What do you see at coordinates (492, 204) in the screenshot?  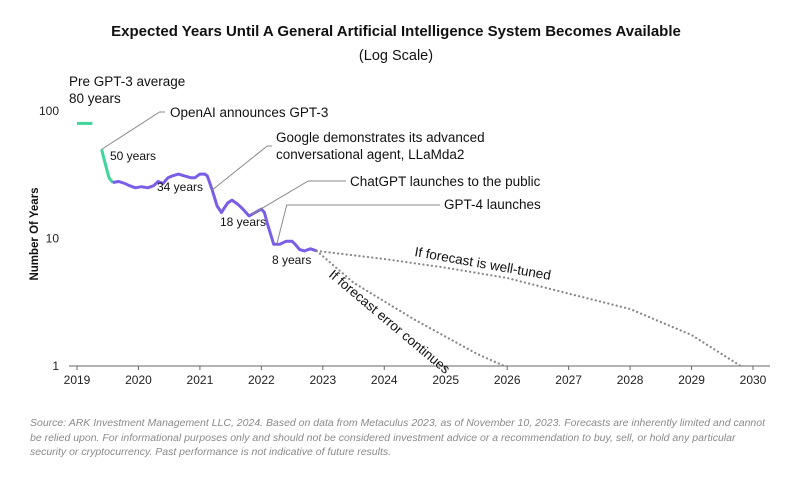 I see `annotation-gpt4: GPT-4 launches` at bounding box center [492, 204].